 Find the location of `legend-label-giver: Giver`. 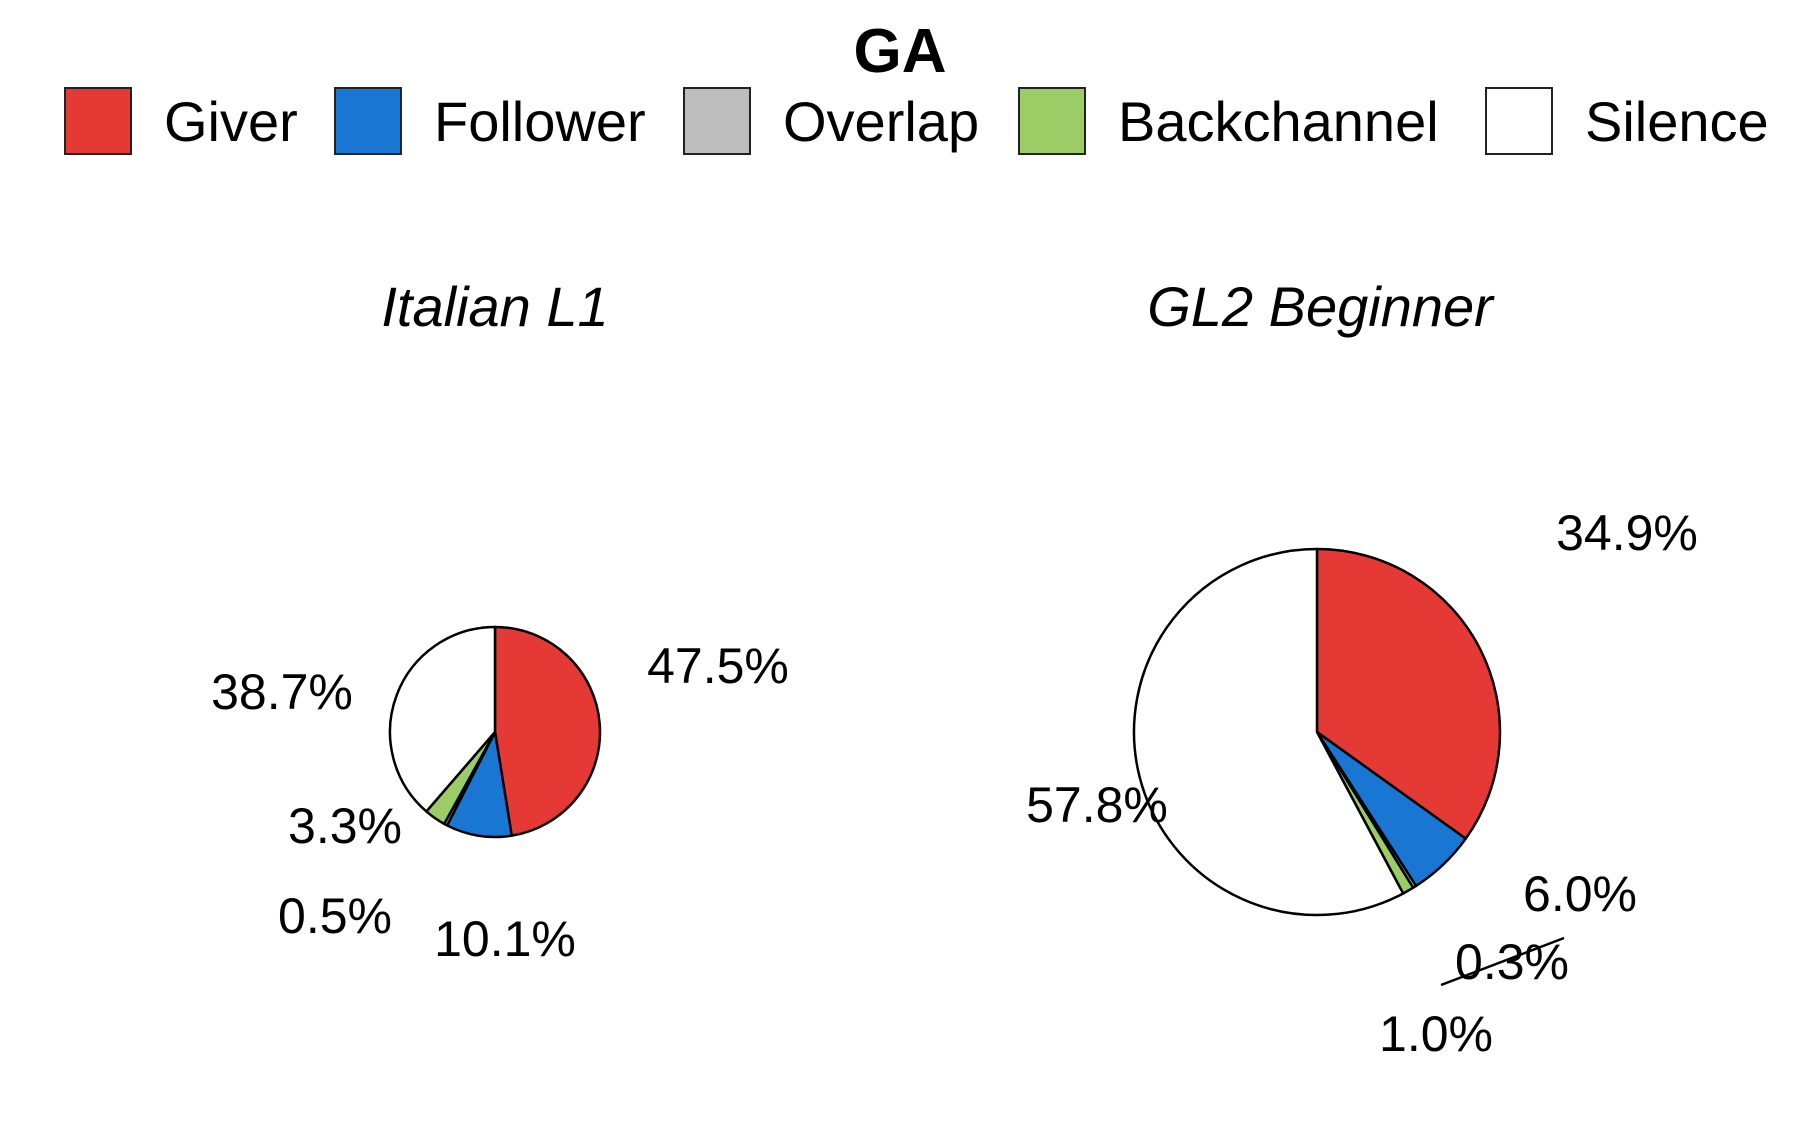

legend-label-giver: Giver is located at coordinates (231, 121).